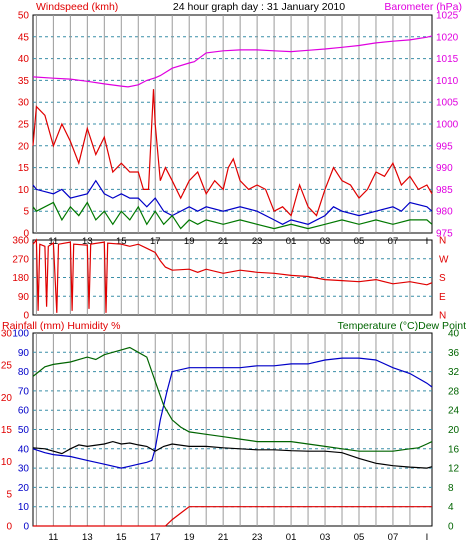 This screenshot has width=468, height=559. Describe the element at coordinates (359, 537) in the screenshot. I see `hour-tick-label: 05` at that location.